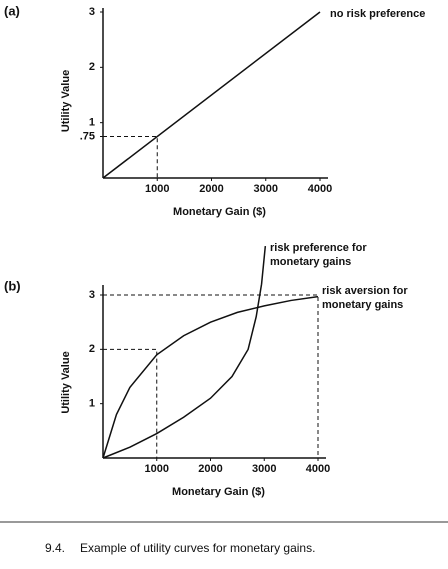 Image resolution: width=448 pixels, height=569 pixels. I want to click on panel-label: (a), so click(12, 10).